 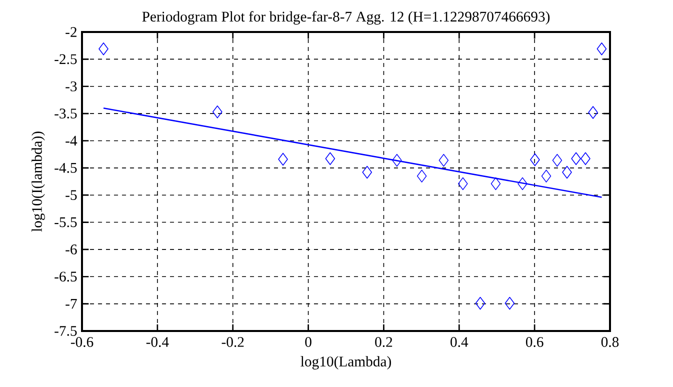 What do you see at coordinates (71, 304) in the screenshot?
I see `y-tick-label: -7` at bounding box center [71, 304].